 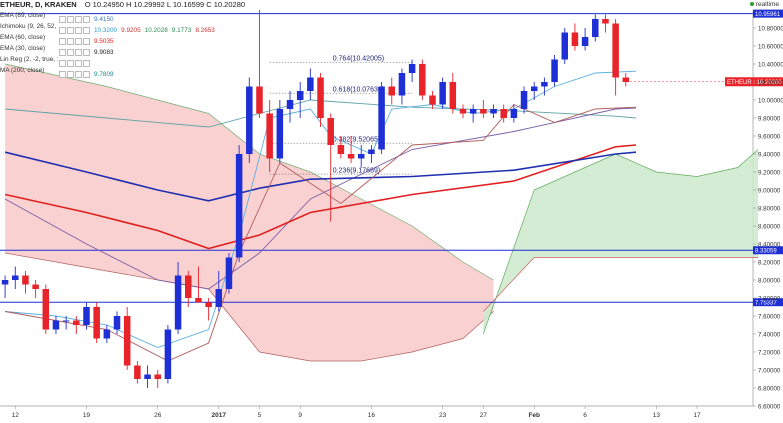 I want to click on y-tick-label: 8.40000, so click(x=769, y=244).